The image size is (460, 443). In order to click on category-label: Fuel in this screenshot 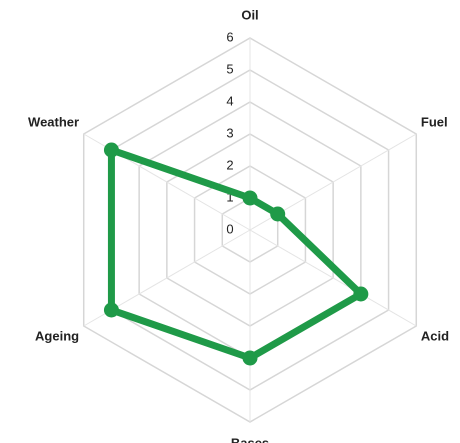, I will do `click(434, 121)`.